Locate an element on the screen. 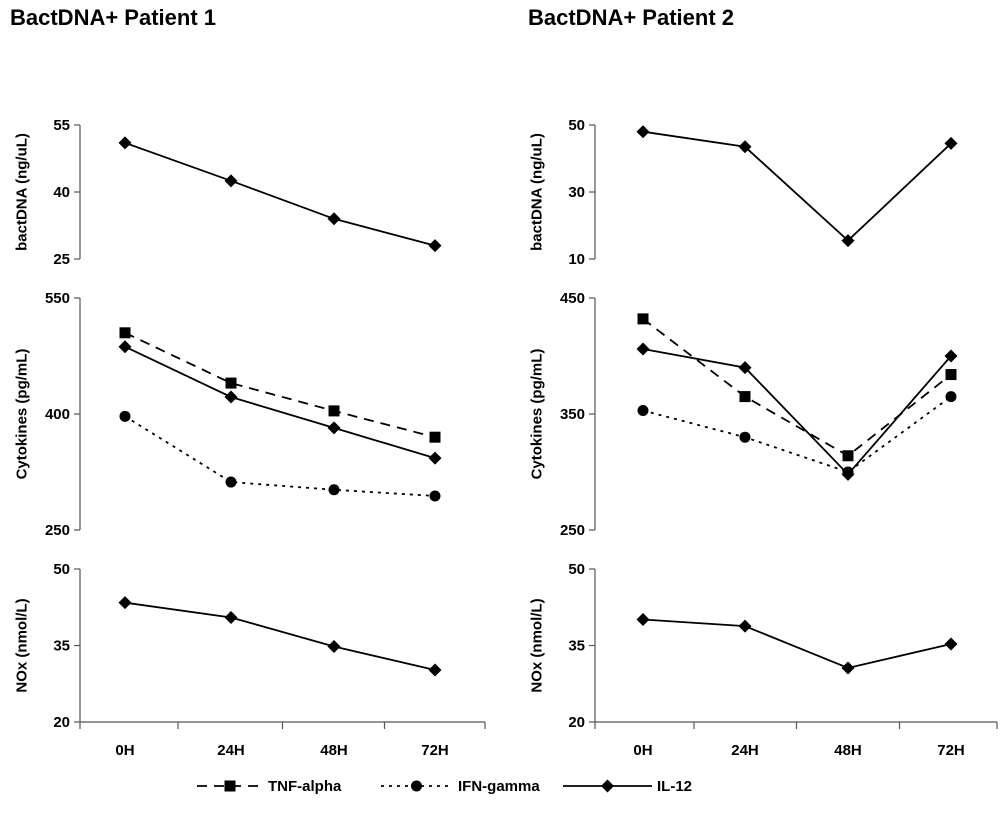  y-tick-label: 450 is located at coordinates (572, 298).